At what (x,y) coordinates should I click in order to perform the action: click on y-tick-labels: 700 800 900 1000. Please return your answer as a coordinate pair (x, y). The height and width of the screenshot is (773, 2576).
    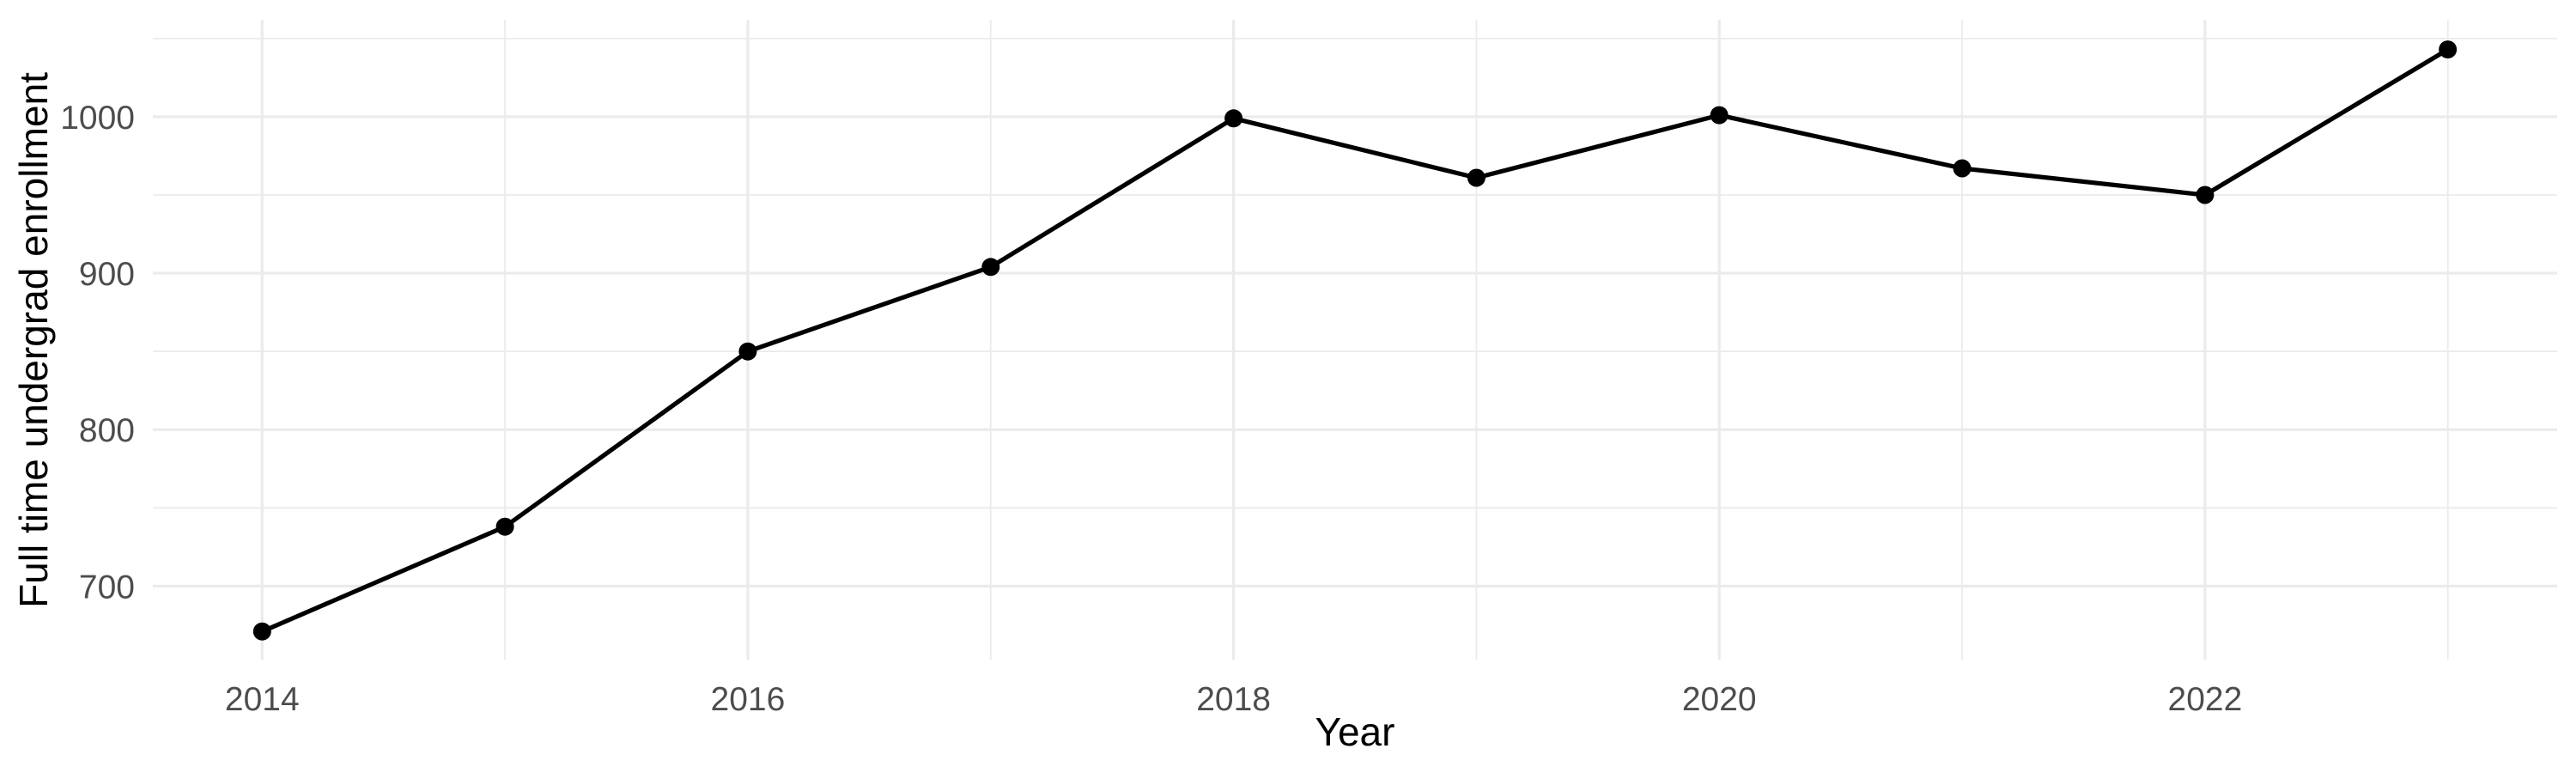
    Looking at the image, I should click on (98, 353).